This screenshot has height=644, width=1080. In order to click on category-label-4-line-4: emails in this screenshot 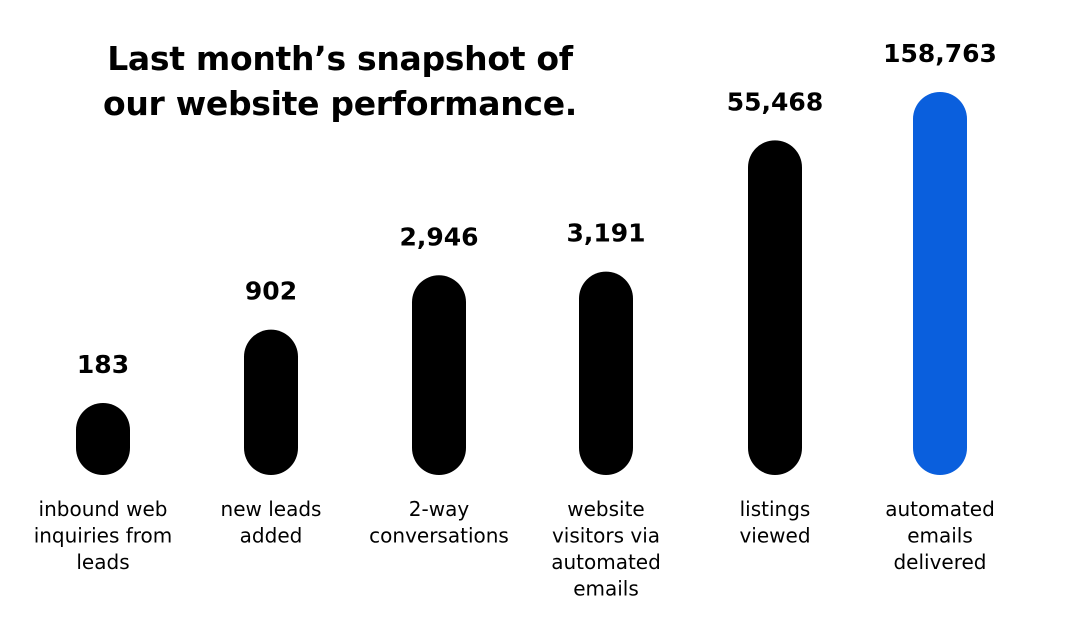, I will do `click(606, 589)`.